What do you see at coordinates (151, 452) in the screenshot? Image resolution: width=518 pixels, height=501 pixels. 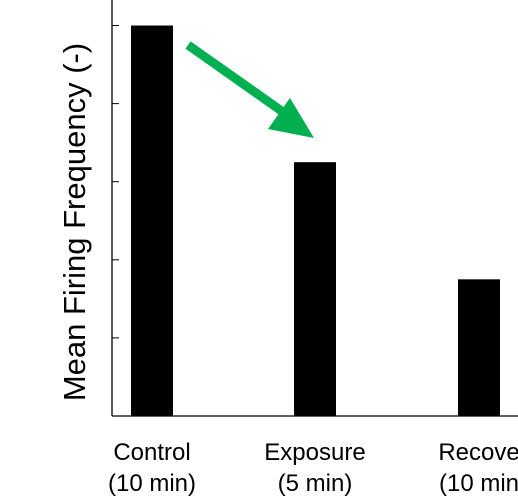 I see `x-tick-label: Control` at bounding box center [151, 452].